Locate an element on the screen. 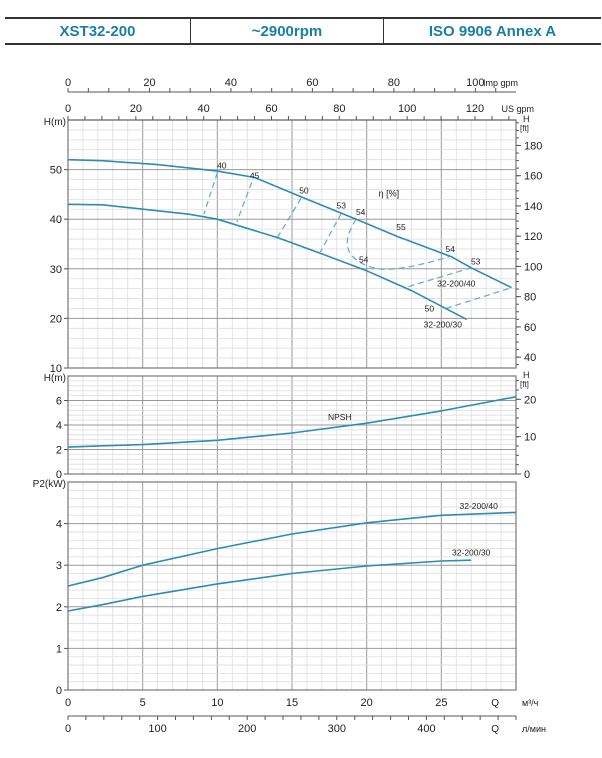  x-axis-unit: м³/ч is located at coordinates (530, 703).